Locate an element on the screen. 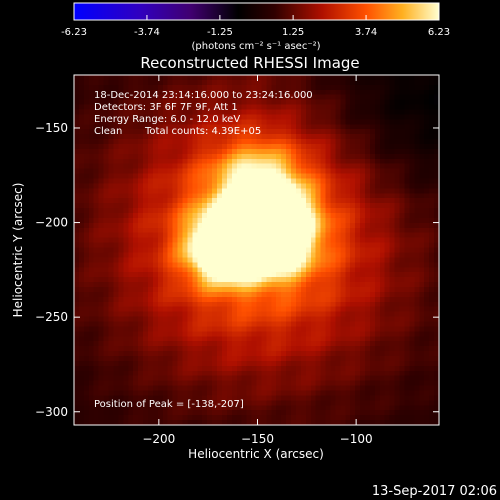  colorbar-ticks: -6.23 -3.74 -1.25 1.25 3.74 6.23 is located at coordinates (255, 26).